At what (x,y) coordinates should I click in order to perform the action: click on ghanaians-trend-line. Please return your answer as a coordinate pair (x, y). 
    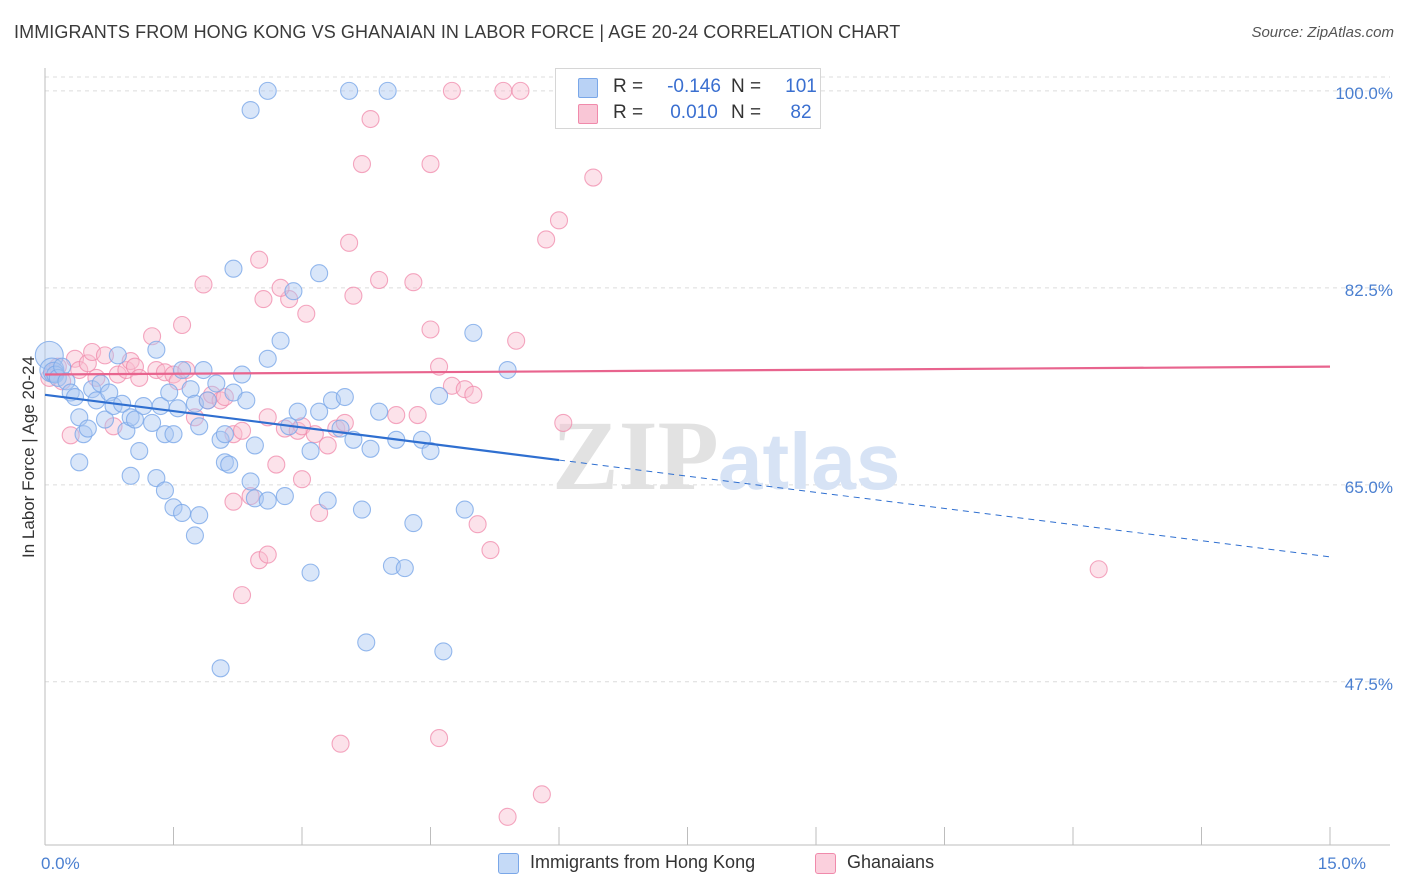
    Looking at the image, I should click on (687, 370).